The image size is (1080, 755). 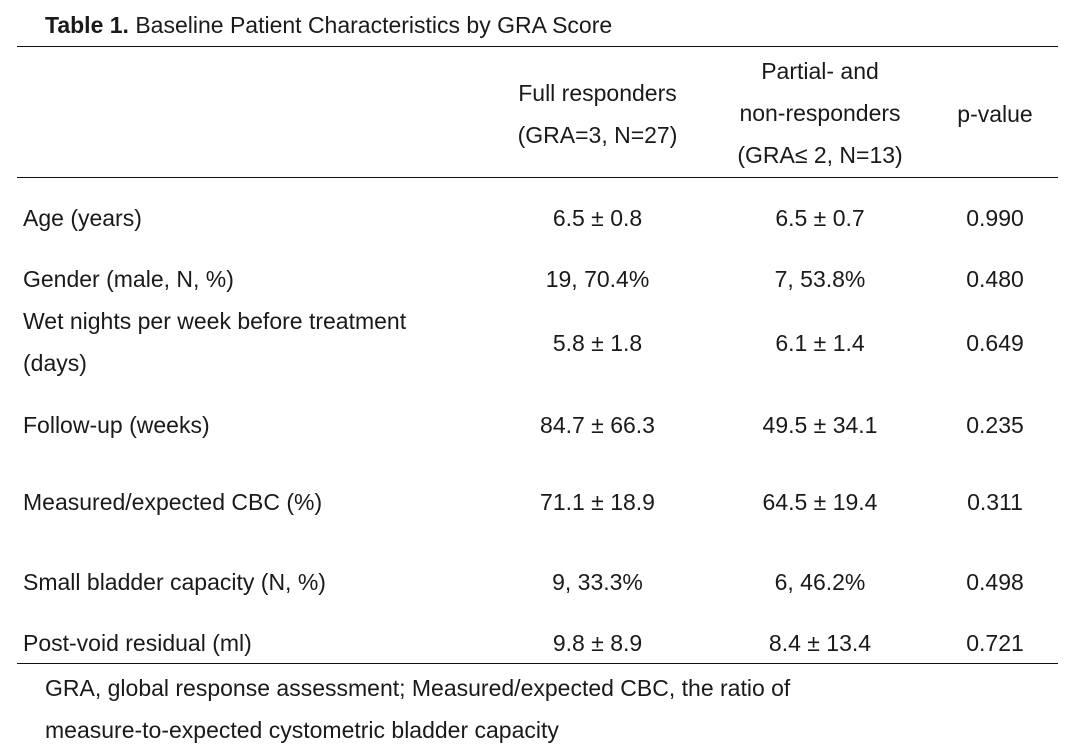 What do you see at coordinates (820, 343) in the screenshot?
I see `row-wet-nights-partial: 6.1 ± 1.4` at bounding box center [820, 343].